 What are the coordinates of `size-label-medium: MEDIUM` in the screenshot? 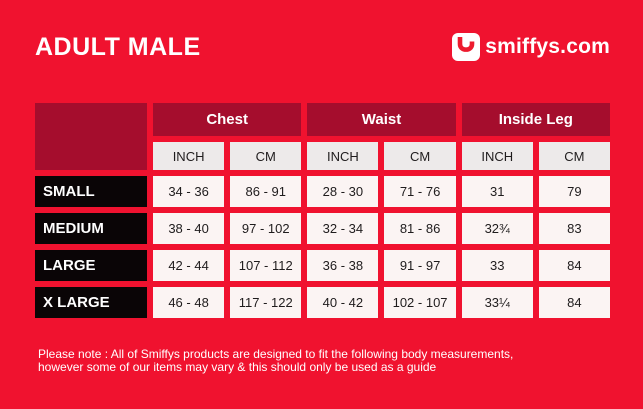 It's located at (91, 228).